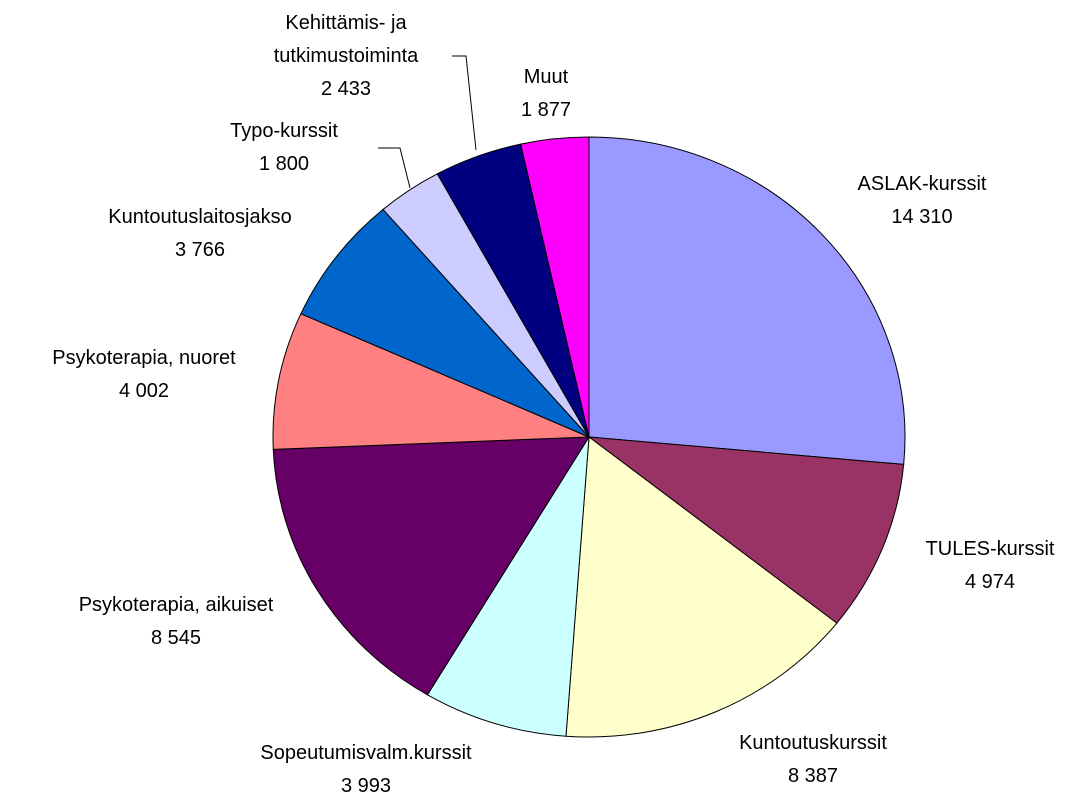 The height and width of the screenshot is (800, 1082). I want to click on slice-label: Muut, so click(546, 77).